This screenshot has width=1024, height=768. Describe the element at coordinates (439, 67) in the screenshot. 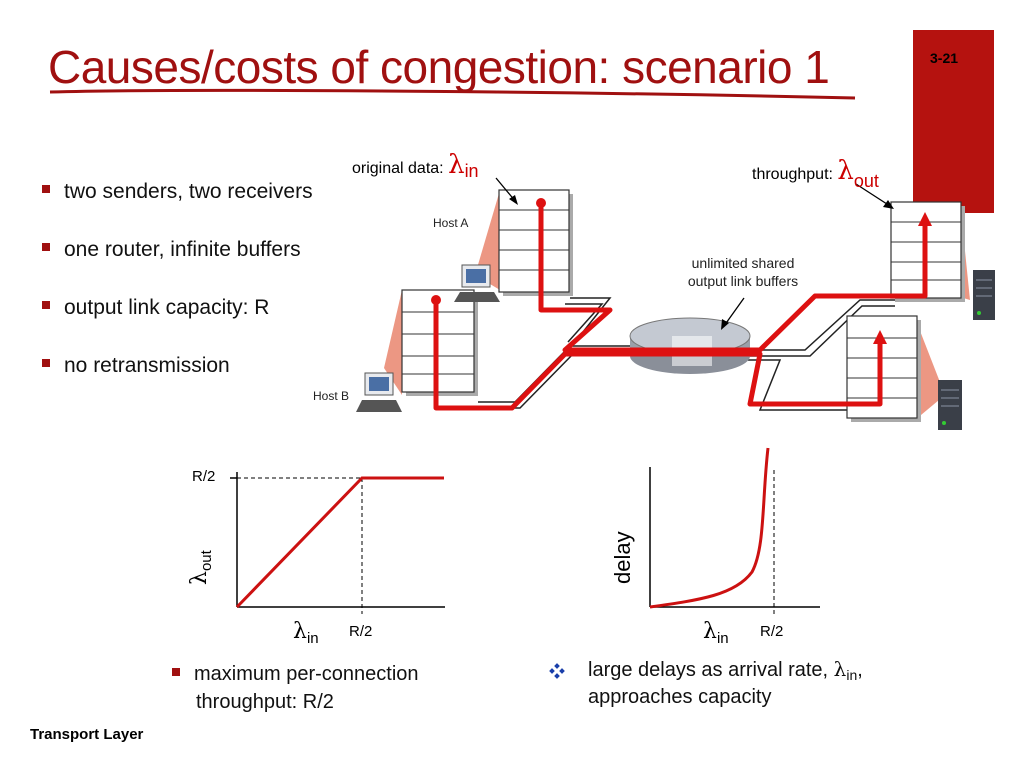

I see `page-title: Causes/costs of congestion: scenario 1` at that location.